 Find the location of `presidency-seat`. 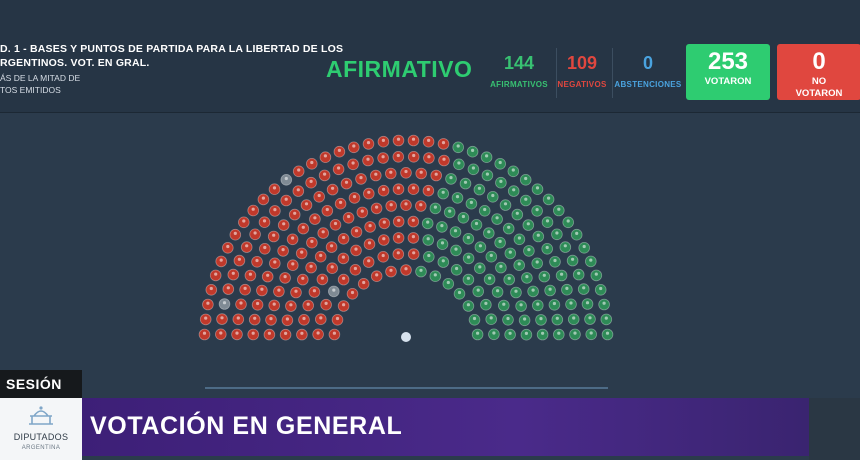

presidency-seat is located at coordinates (406, 337).